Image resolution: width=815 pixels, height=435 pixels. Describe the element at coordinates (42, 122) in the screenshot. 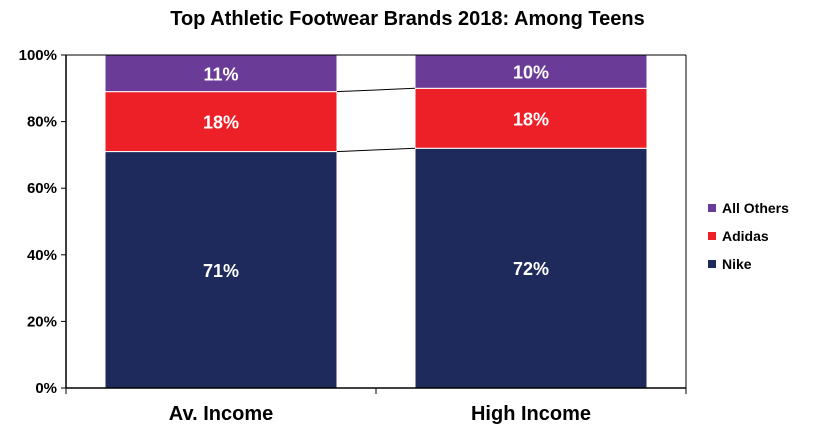

I see `y-tick-label: 80%` at that location.